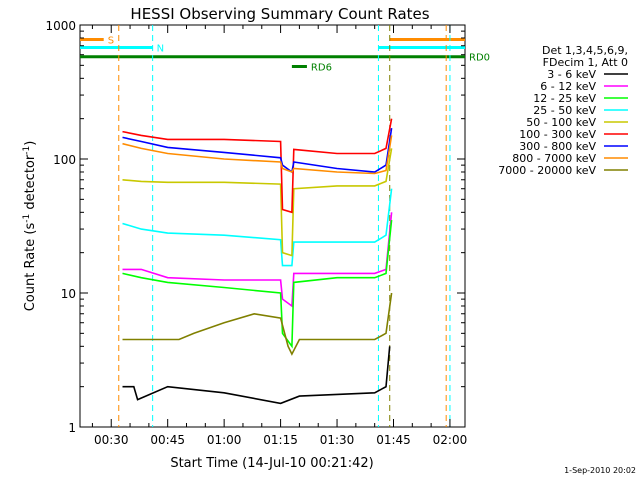  I want to click on legend-entry-label: 7000 - 20000 keV, so click(547, 170).